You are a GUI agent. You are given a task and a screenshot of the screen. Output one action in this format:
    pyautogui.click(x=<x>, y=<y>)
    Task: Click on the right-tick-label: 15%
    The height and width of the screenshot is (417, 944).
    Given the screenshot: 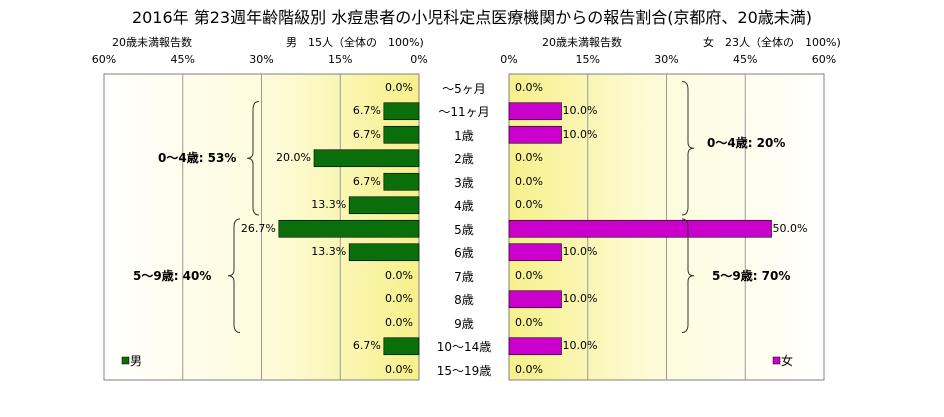 What is the action you would take?
    pyautogui.click(x=587, y=59)
    